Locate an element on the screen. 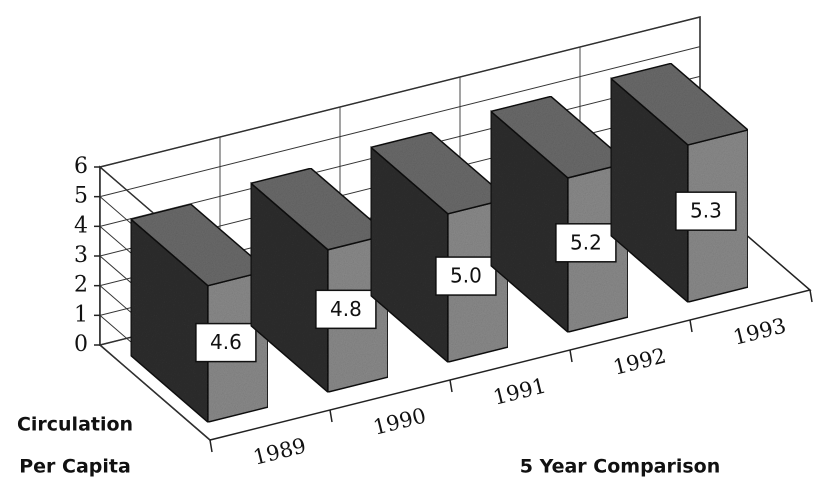 This screenshot has width=815, height=483. bar-top is located at coordinates (679, 104).